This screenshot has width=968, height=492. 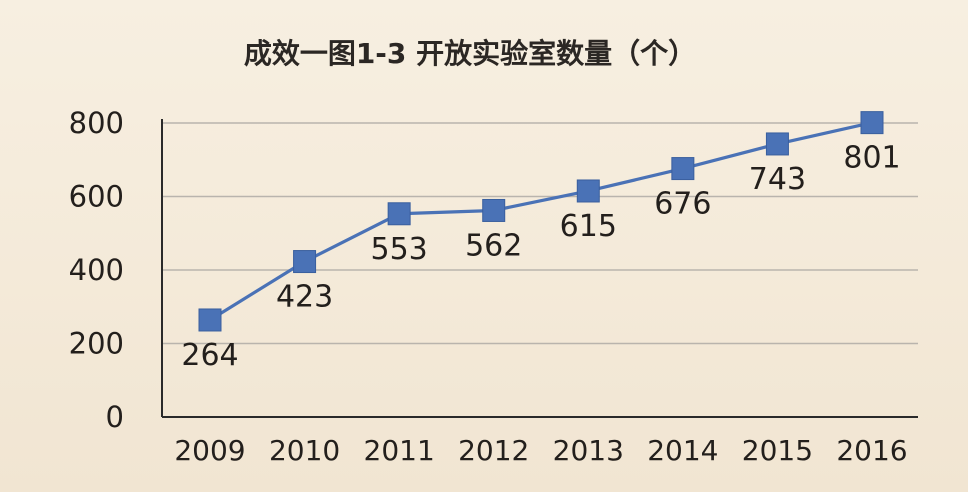 What do you see at coordinates (96, 197) in the screenshot?
I see `y-tick-label: 600` at bounding box center [96, 197].